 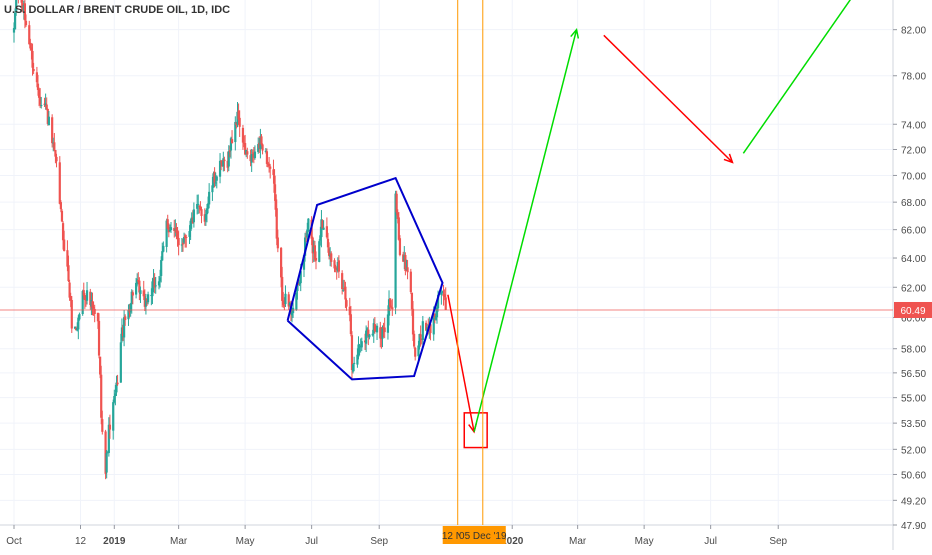 I want to click on price-axis-tick-label: 56.50, so click(x=913, y=374).